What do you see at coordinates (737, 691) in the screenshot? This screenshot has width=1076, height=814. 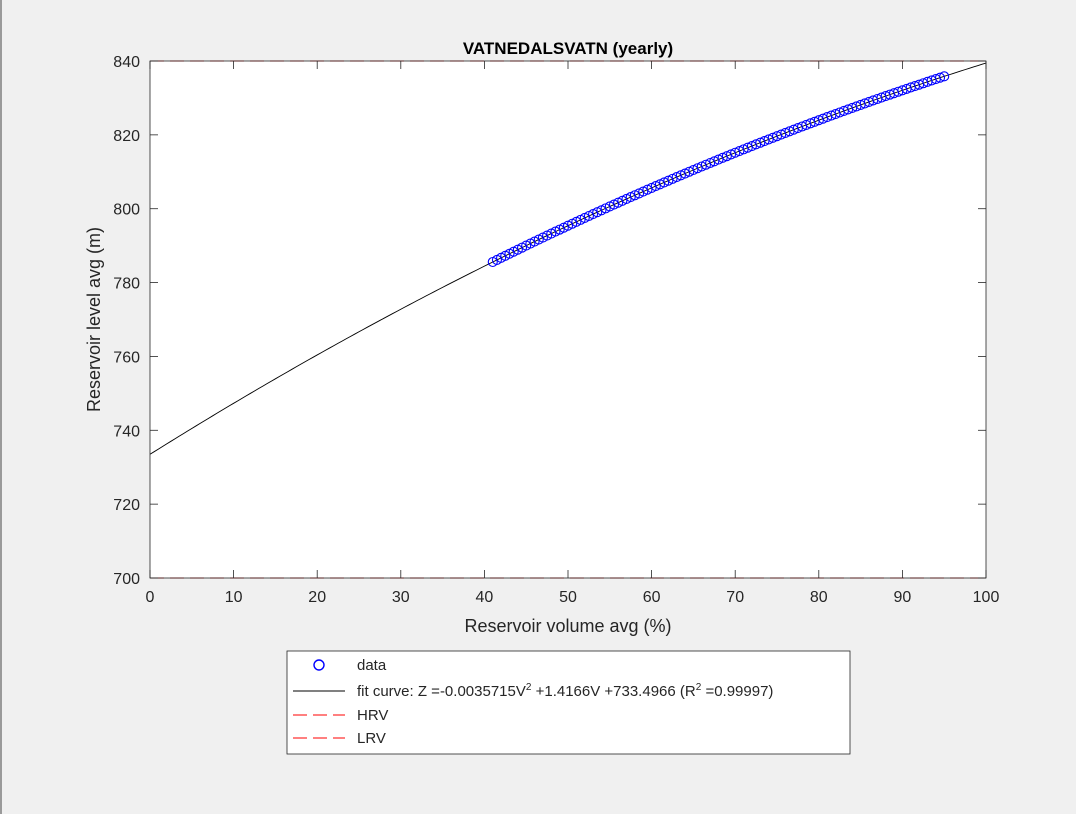 I see `legend-label-part: =0.99997)` at bounding box center [737, 691].